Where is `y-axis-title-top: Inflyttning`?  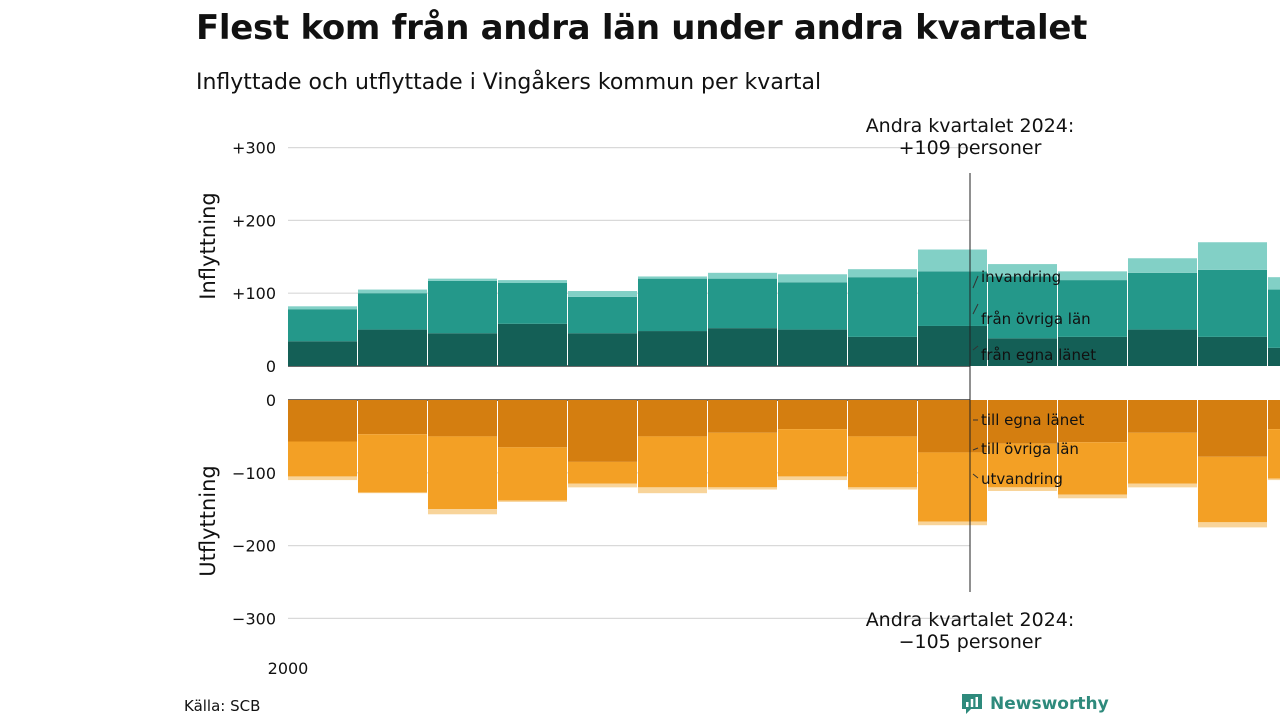
y-axis-title-top: Inflyttning is located at coordinates (208, 245).